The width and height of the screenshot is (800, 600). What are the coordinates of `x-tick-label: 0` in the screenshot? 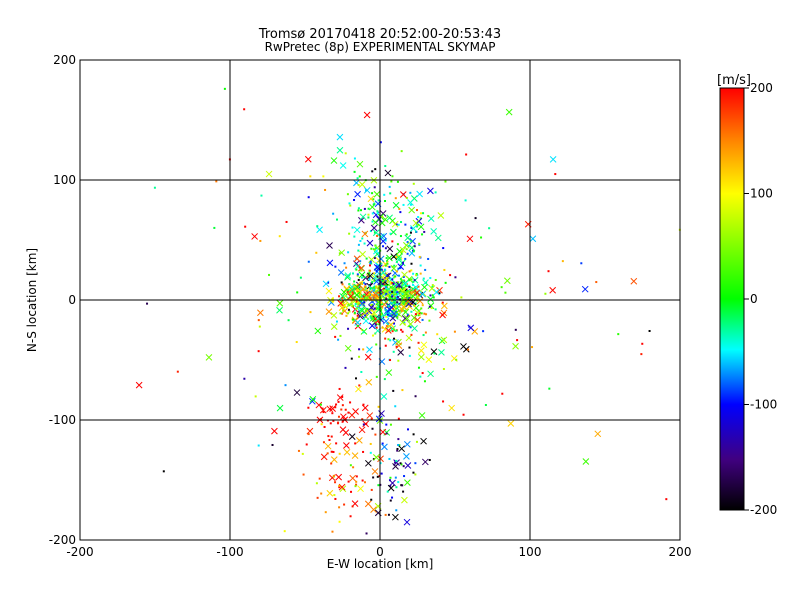 It's located at (380, 552).